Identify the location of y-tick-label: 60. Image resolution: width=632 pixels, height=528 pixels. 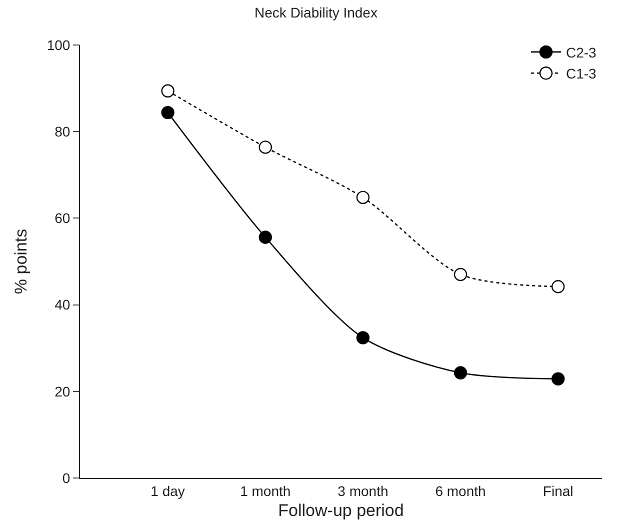
(62, 218).